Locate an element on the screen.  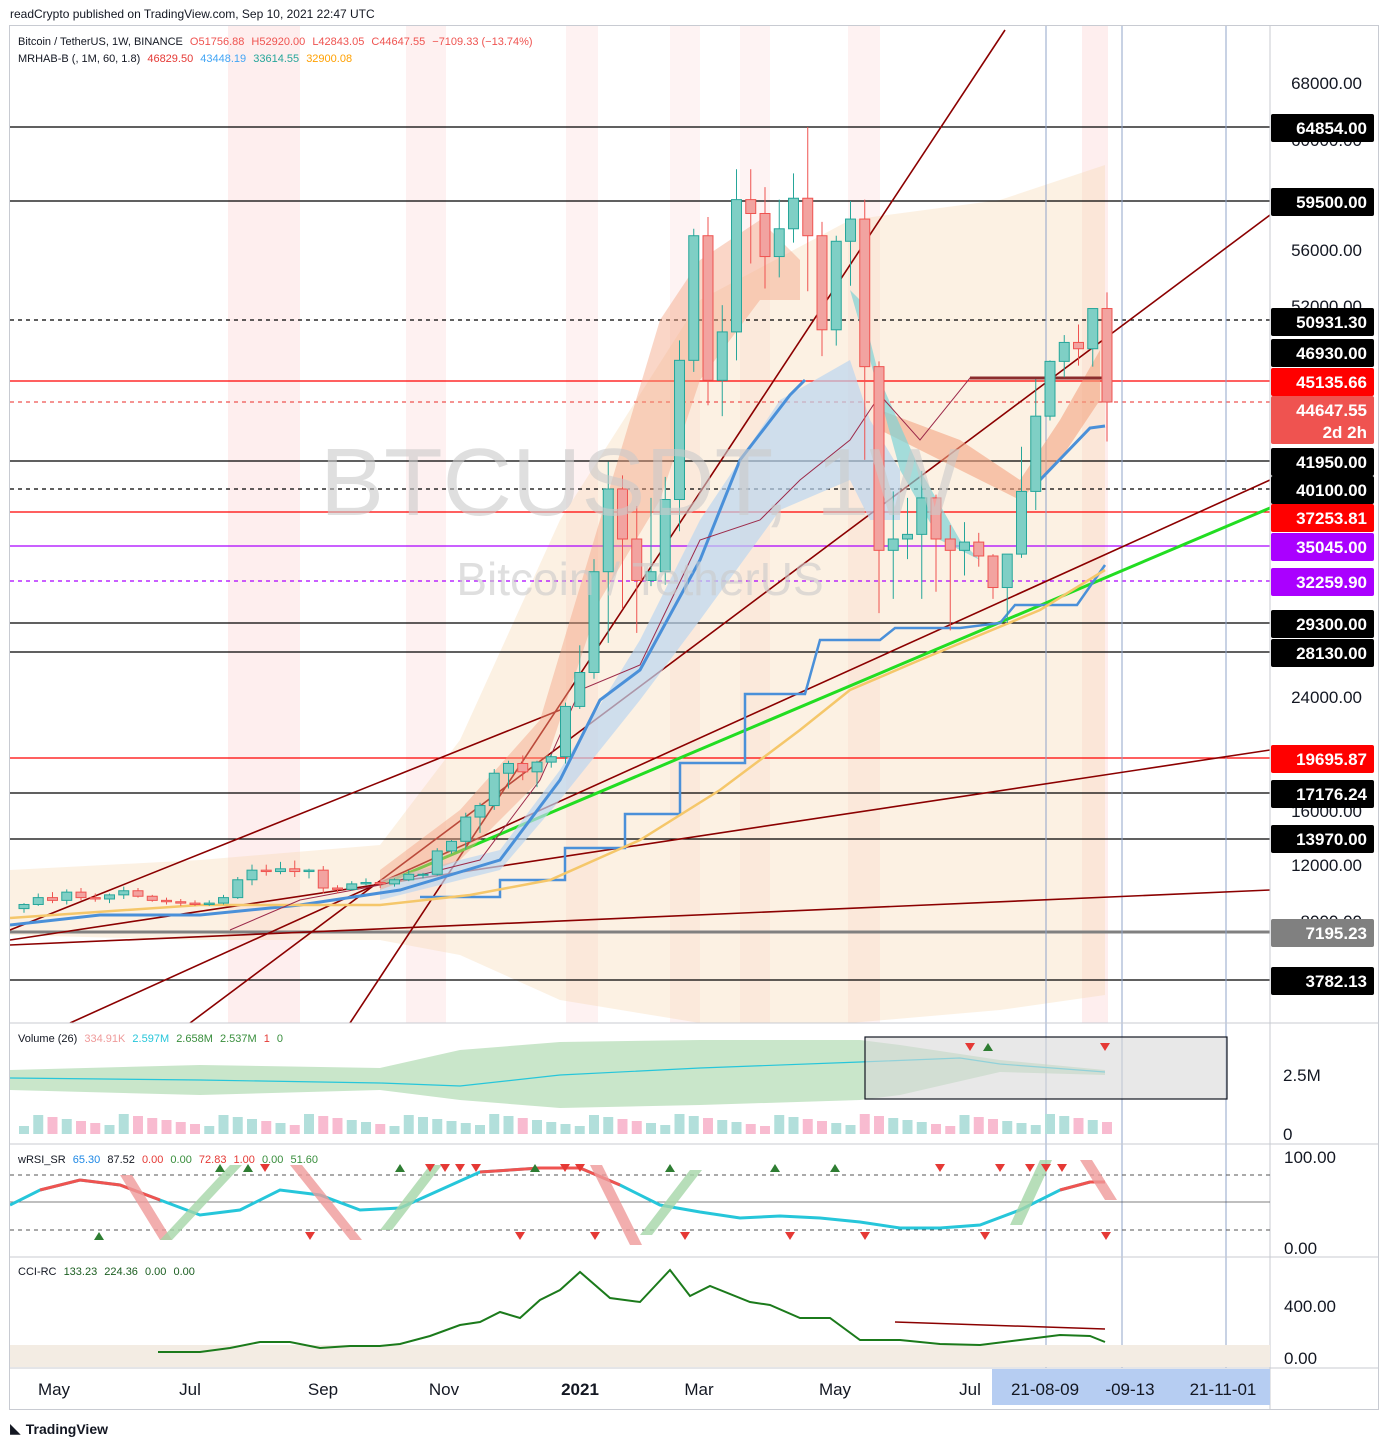
price-tag: 45135.66 is located at coordinates (1322, 382).